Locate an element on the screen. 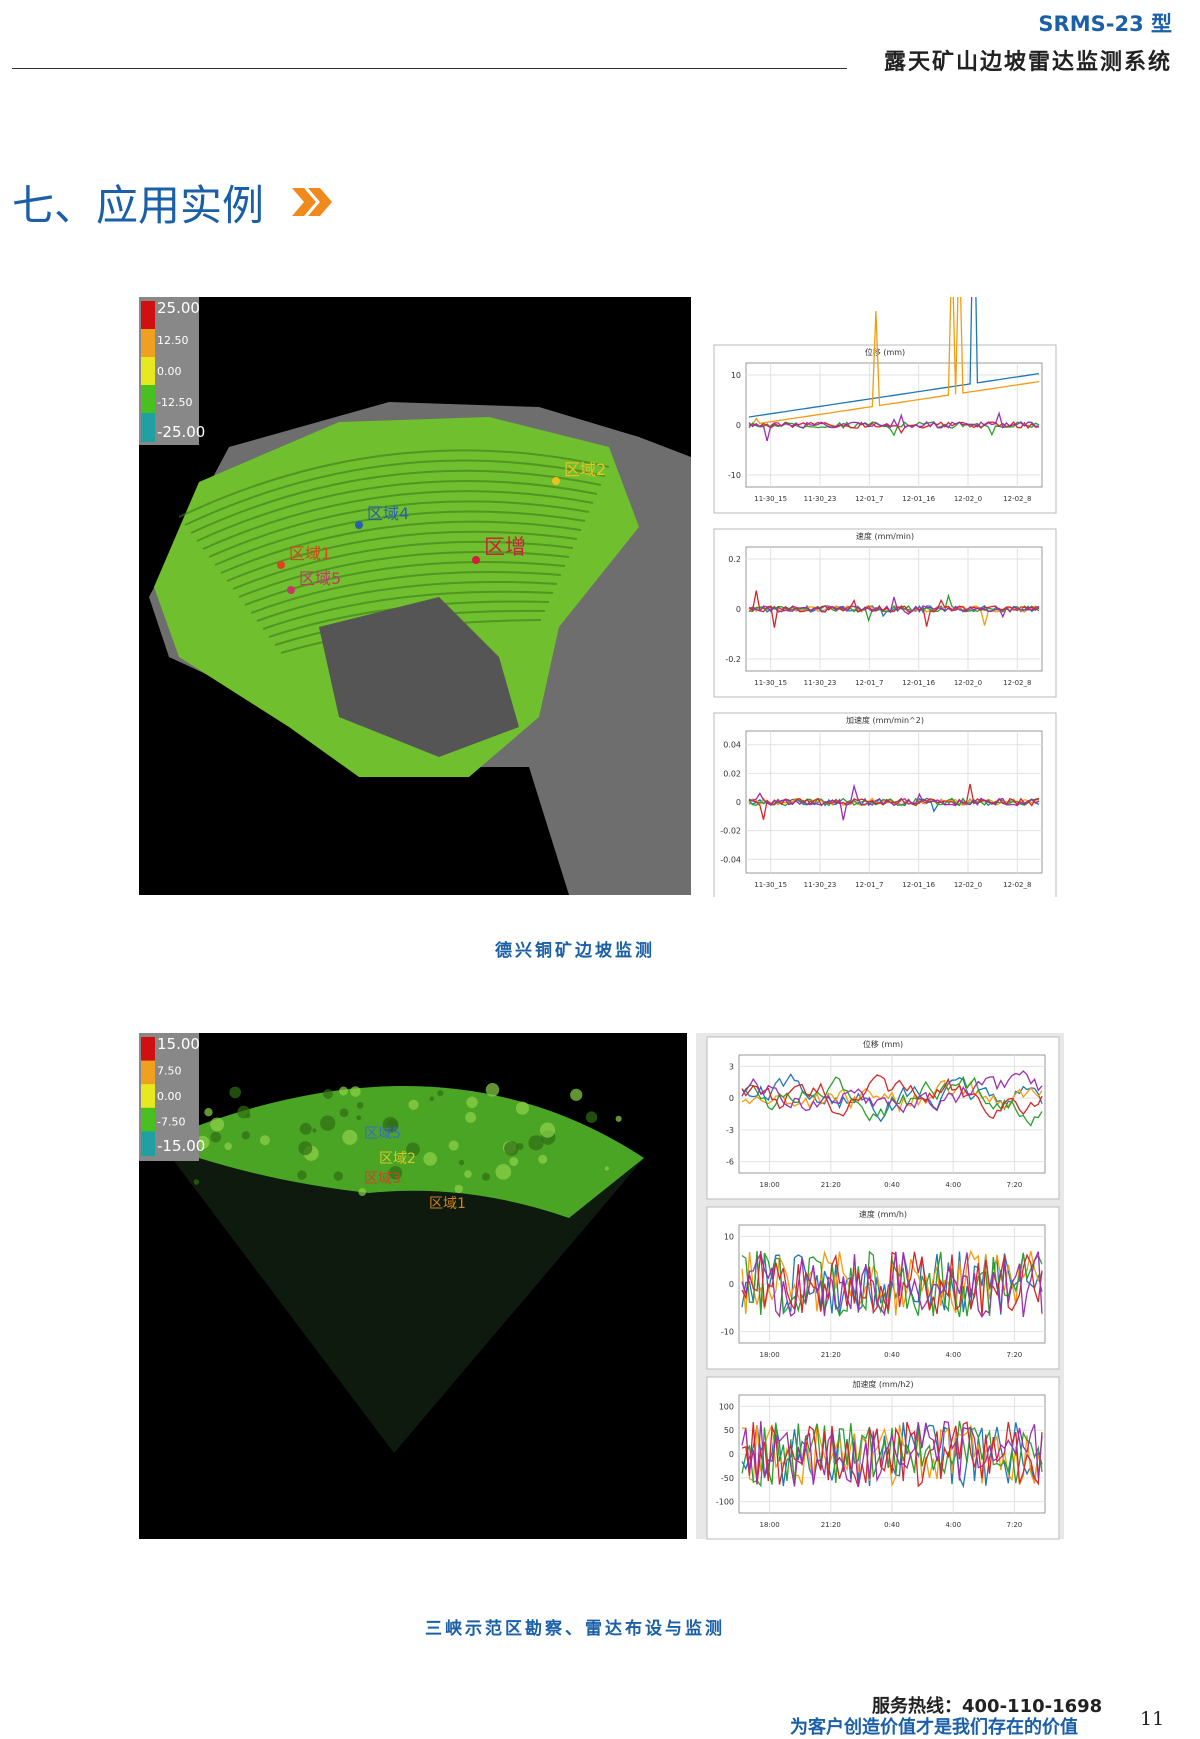  y-tick-label: 0.2 is located at coordinates (734, 559).